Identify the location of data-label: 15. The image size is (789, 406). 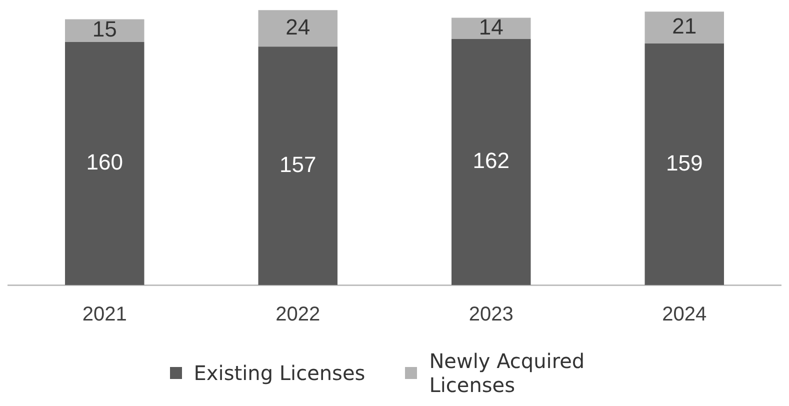
(104, 29).